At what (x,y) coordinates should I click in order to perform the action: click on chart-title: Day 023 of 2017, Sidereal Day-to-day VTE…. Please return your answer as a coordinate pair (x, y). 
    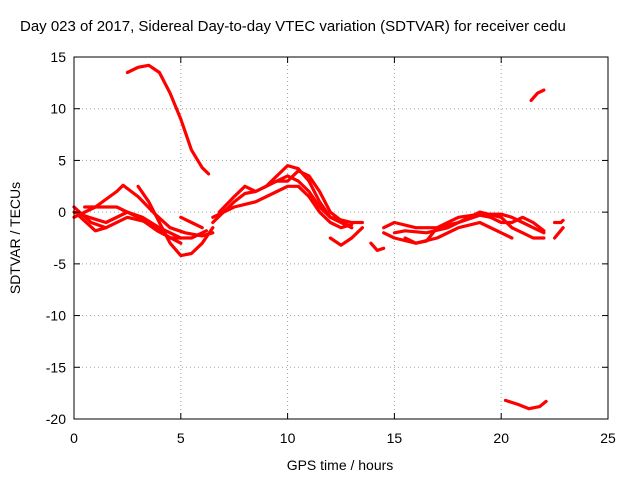
    Looking at the image, I should click on (293, 26).